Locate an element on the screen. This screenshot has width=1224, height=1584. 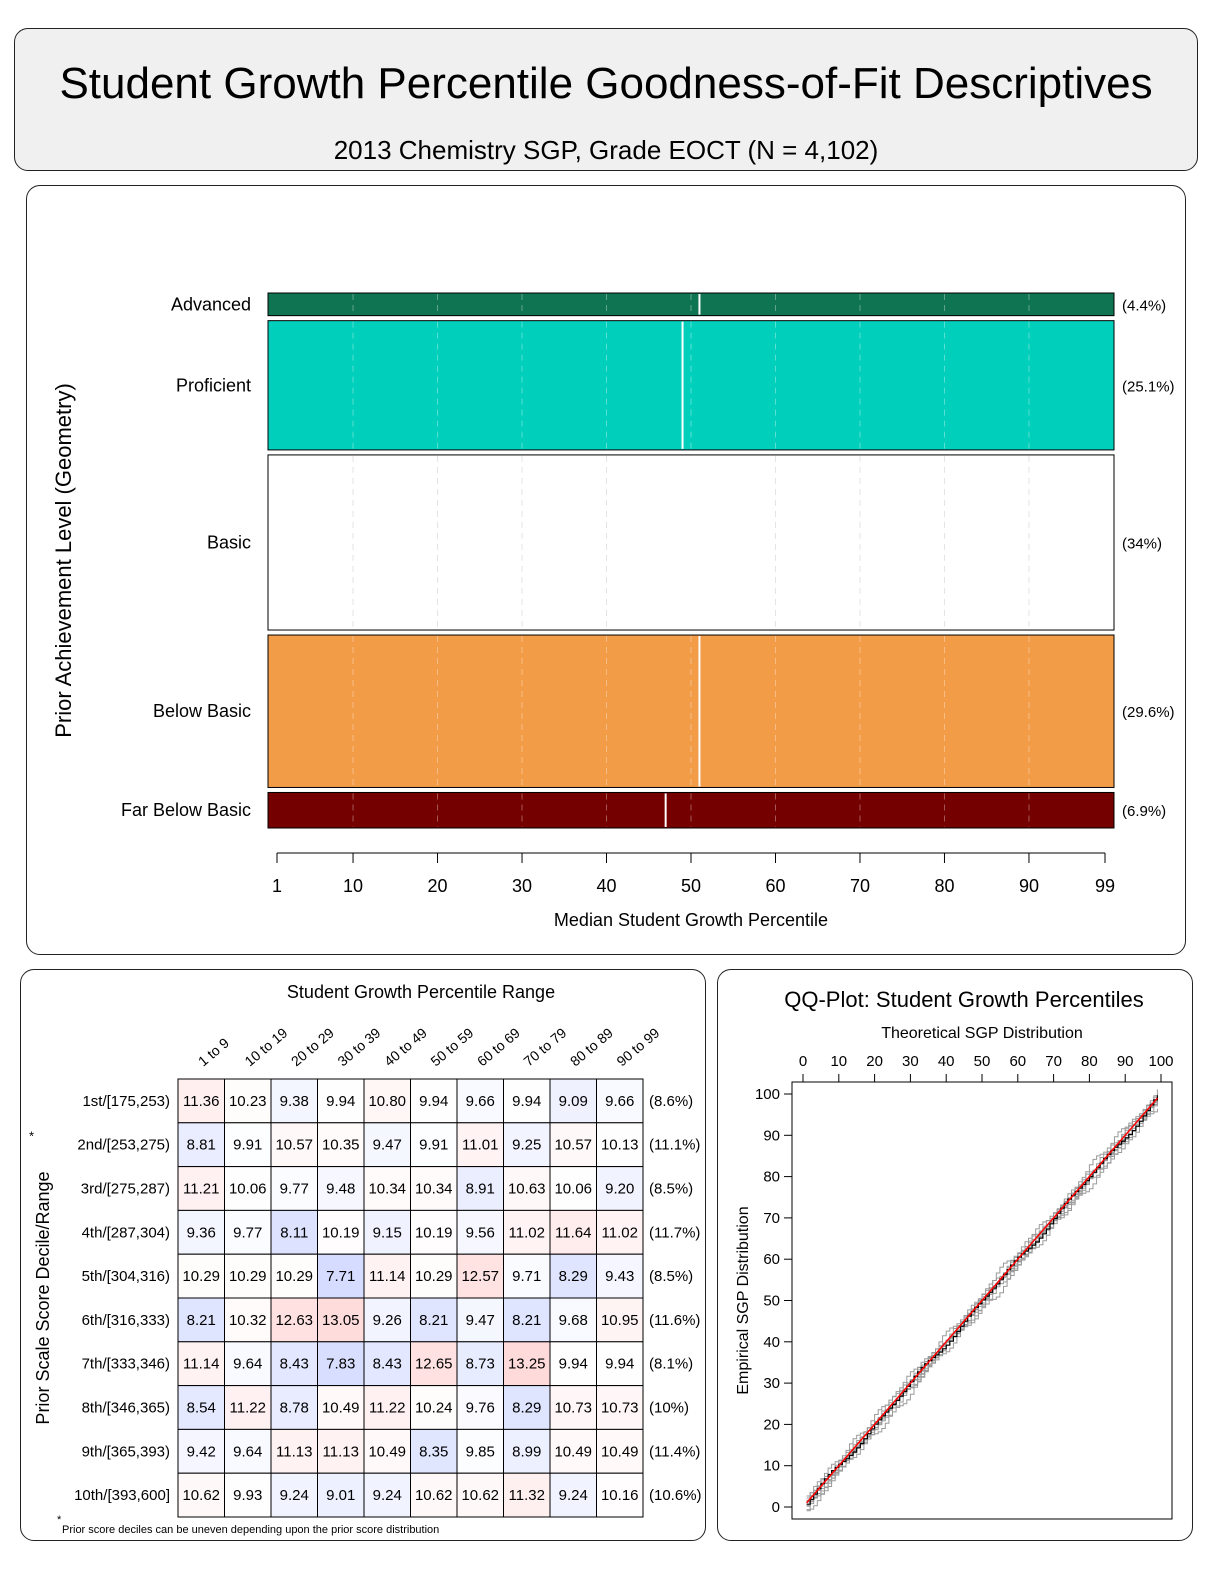
cell-value: 10.49 is located at coordinates (620, 1451).